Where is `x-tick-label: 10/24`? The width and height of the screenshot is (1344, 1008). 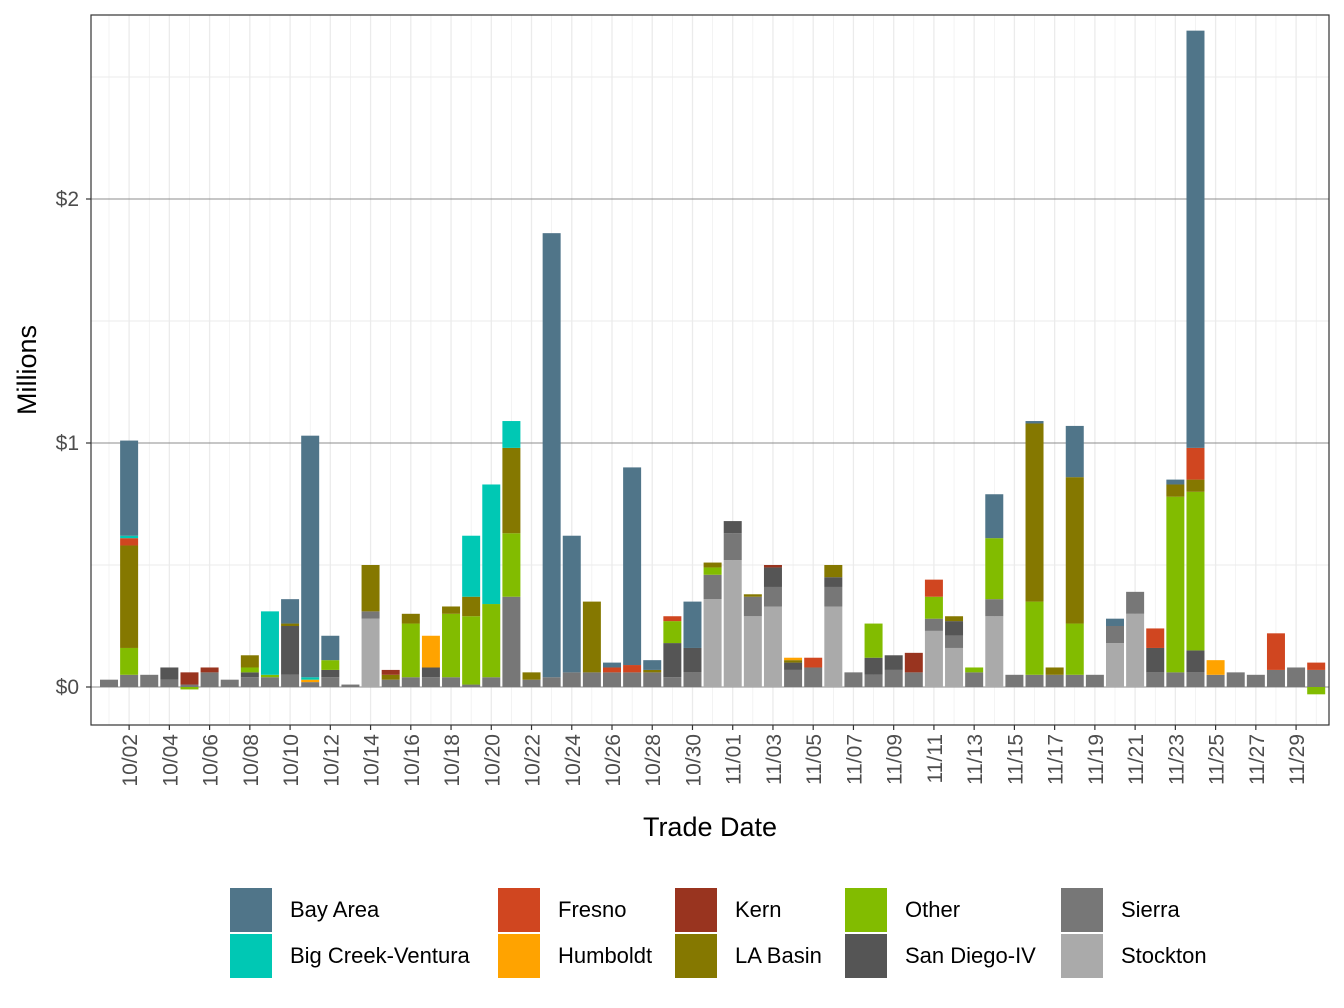
x-tick-label: 10/24 is located at coordinates (573, 760).